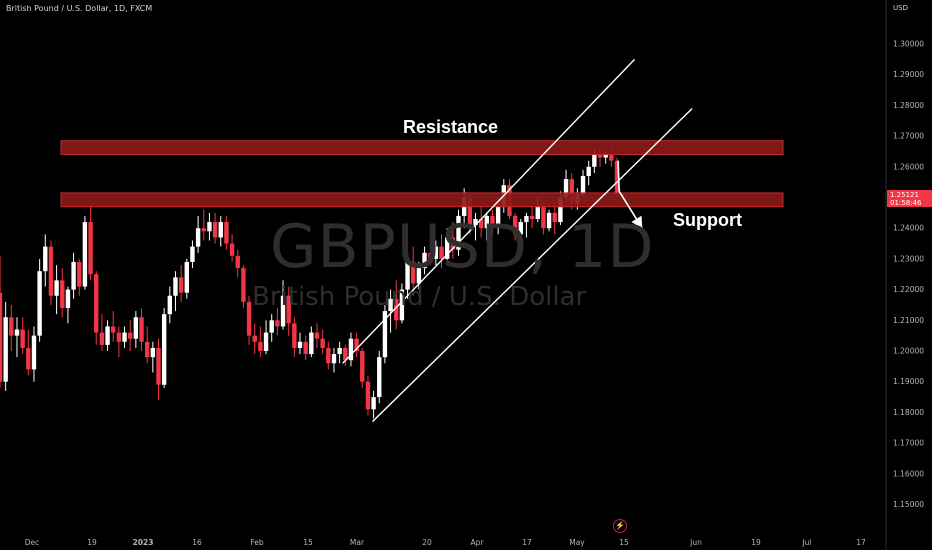  Describe the element at coordinates (462, 247) in the screenshot. I see `watermark-symbol: GBPUSD, 1D` at that location.